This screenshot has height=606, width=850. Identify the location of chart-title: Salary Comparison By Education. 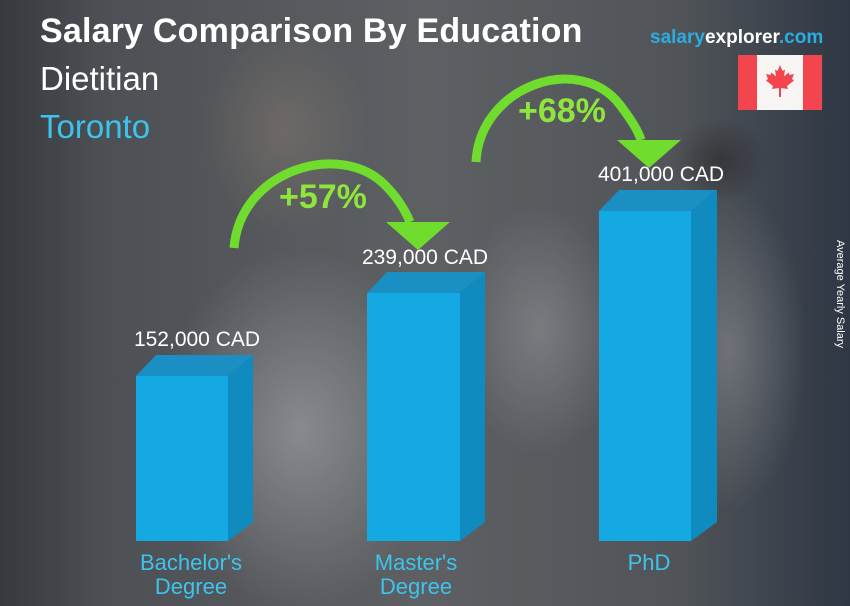
(311, 31).